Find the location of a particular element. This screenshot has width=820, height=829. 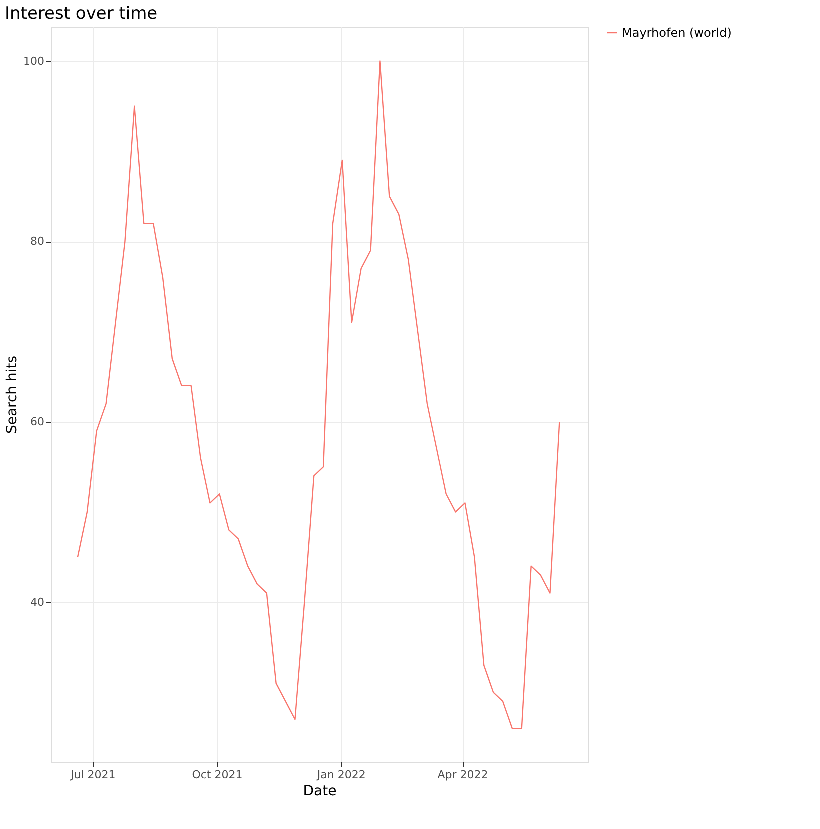

y-tick-label: 40 is located at coordinates (37, 602).